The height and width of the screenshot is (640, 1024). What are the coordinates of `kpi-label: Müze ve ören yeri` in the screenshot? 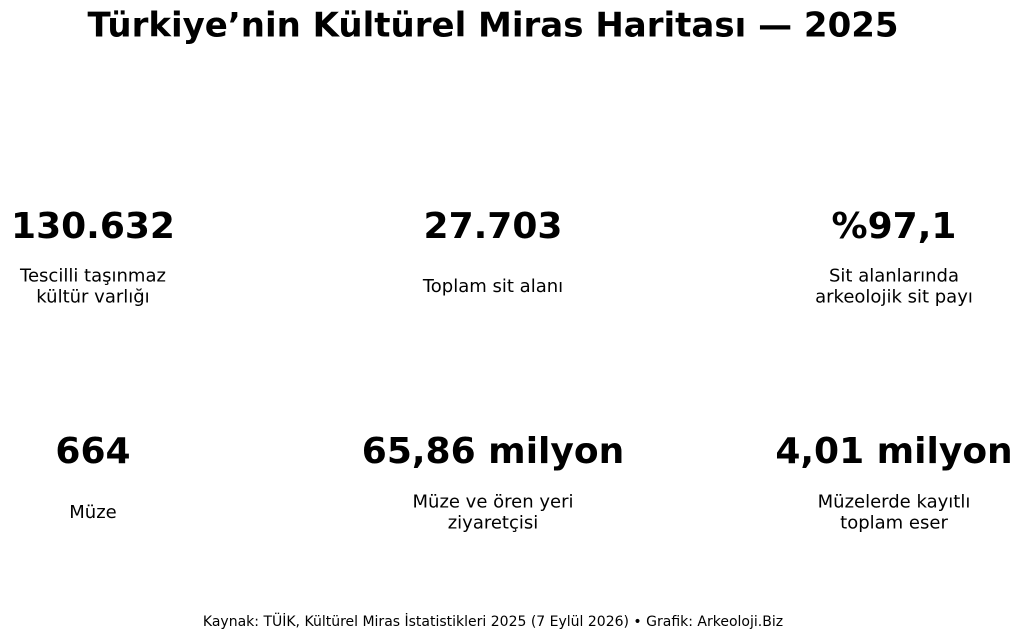 It's located at (493, 502).